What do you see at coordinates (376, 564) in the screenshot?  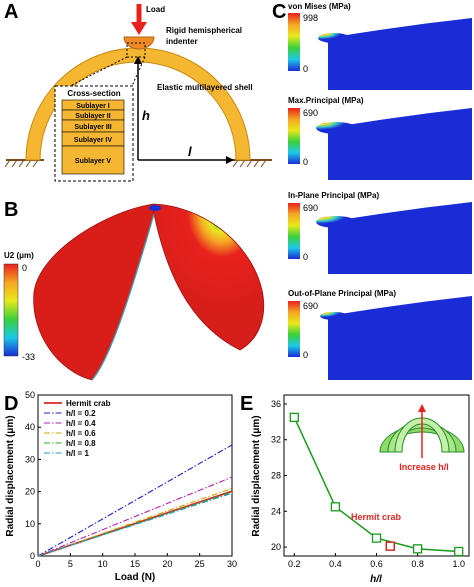 I see `e-xtick-label: 0.6` at bounding box center [376, 564].